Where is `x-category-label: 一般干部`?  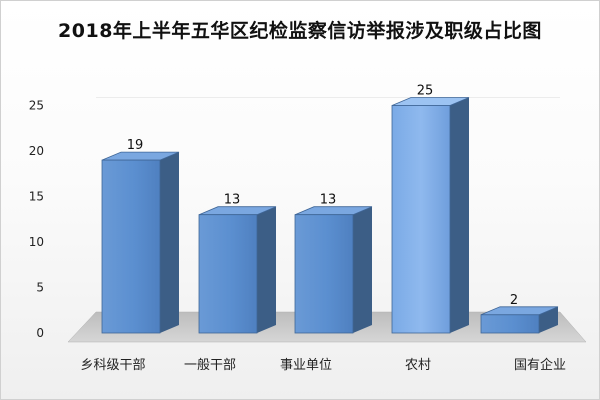
x-category-label: 一般干部 is located at coordinates (210, 365).